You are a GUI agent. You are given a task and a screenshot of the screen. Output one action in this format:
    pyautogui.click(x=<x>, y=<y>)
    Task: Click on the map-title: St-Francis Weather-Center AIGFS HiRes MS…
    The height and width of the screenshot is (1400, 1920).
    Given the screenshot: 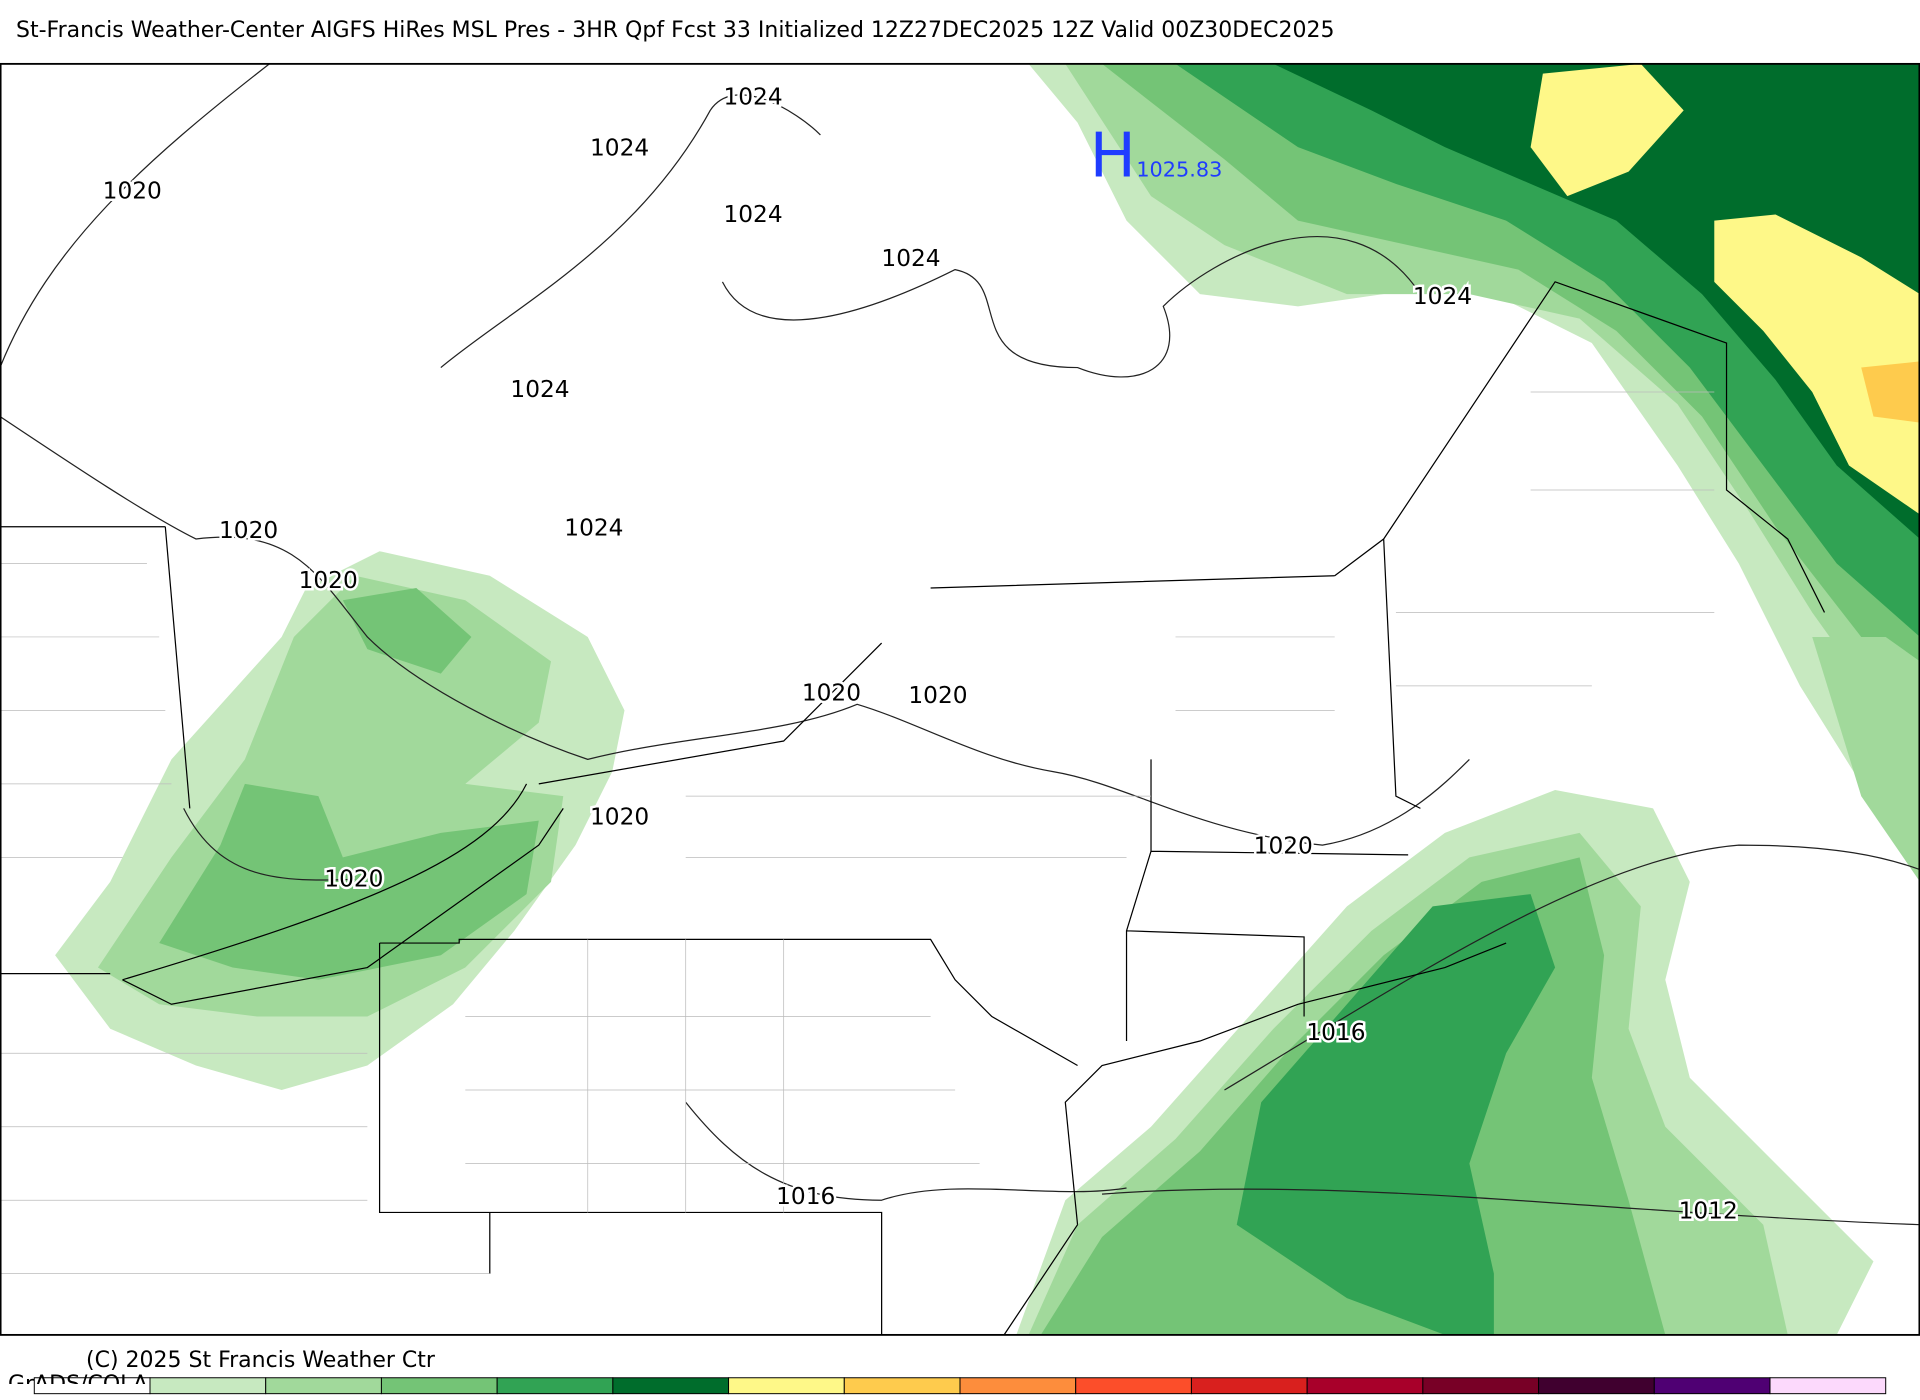 What is the action you would take?
    pyautogui.click(x=675, y=30)
    